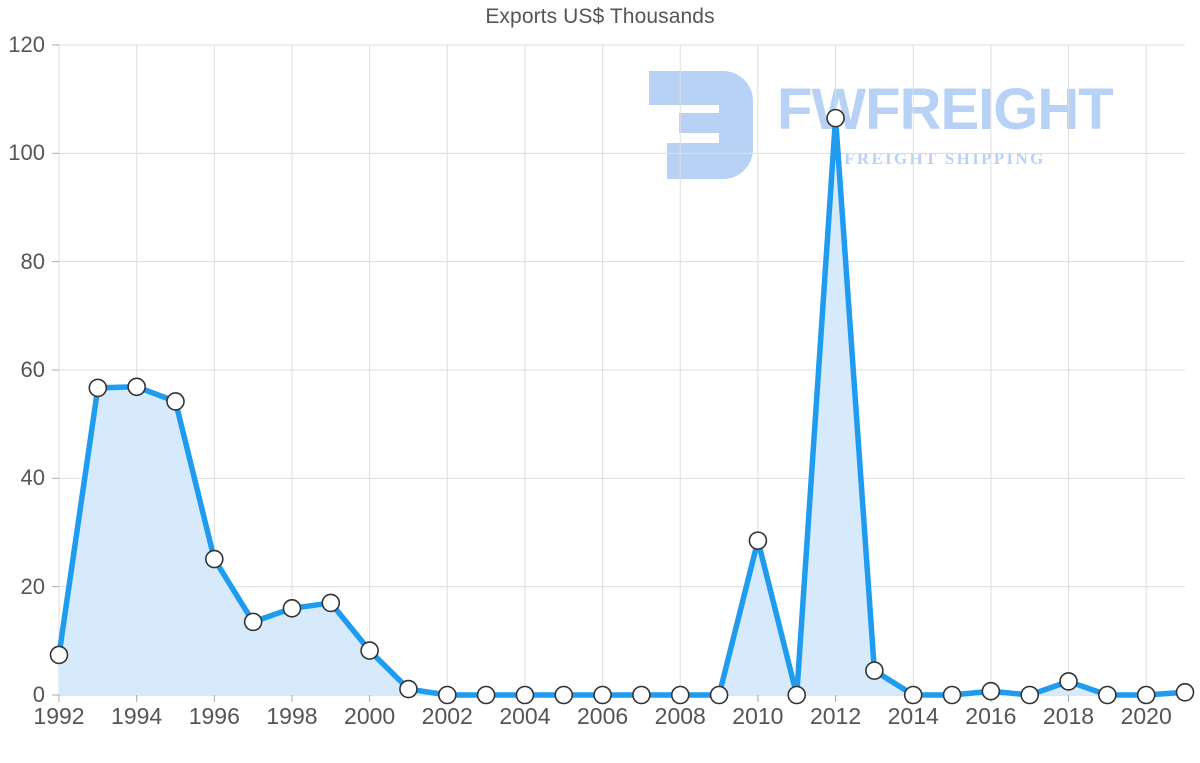 This screenshot has width=1200, height=763. I want to click on y-axis-tick-label: 80, so click(32, 261).